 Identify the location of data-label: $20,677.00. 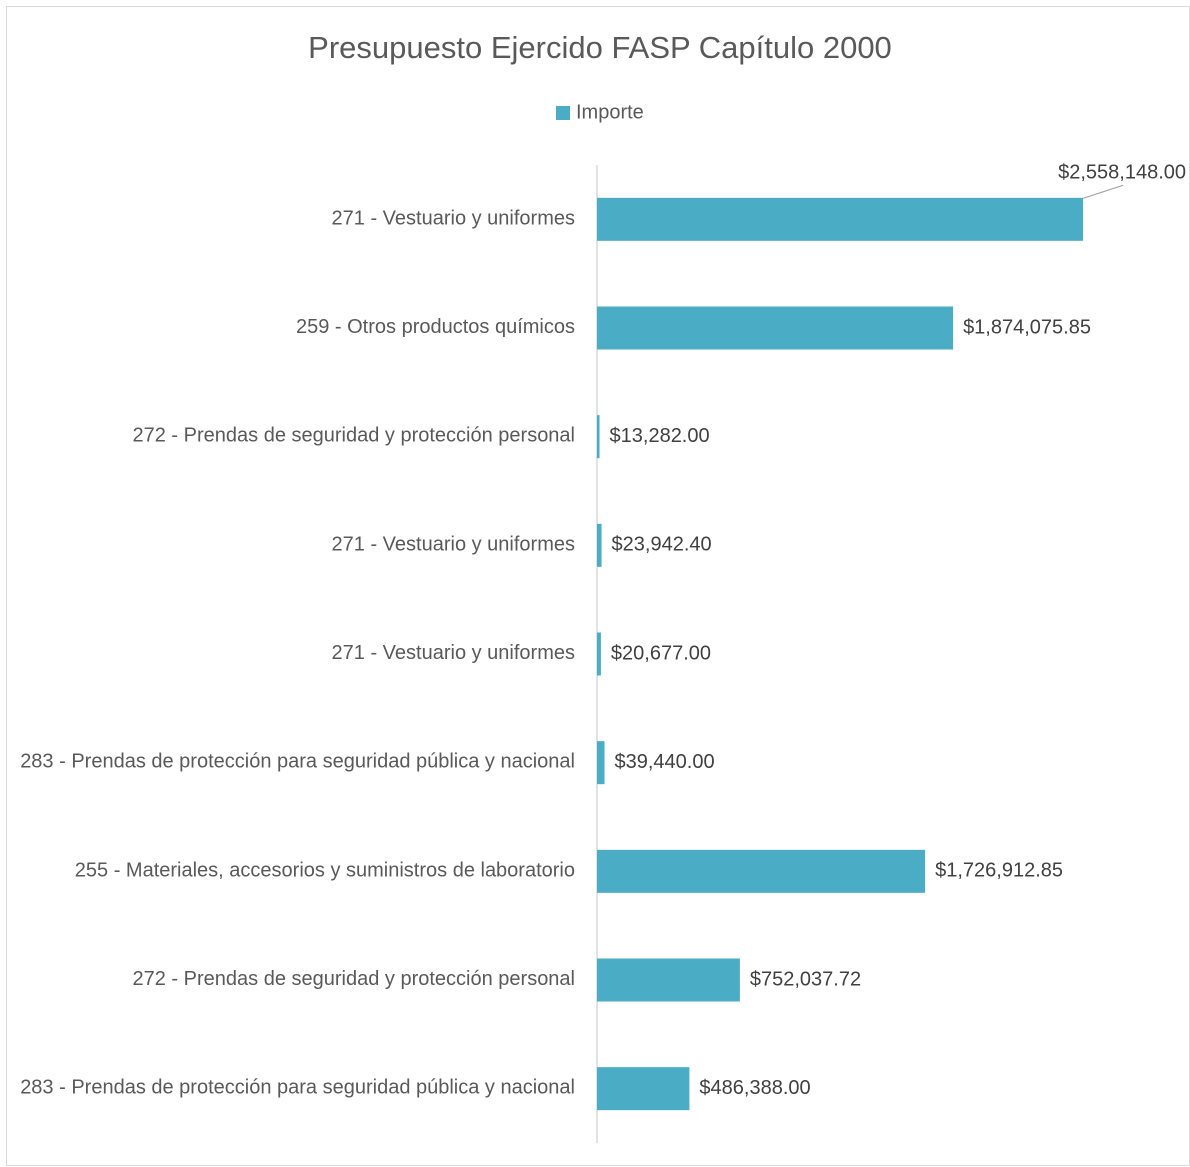
(661, 653).